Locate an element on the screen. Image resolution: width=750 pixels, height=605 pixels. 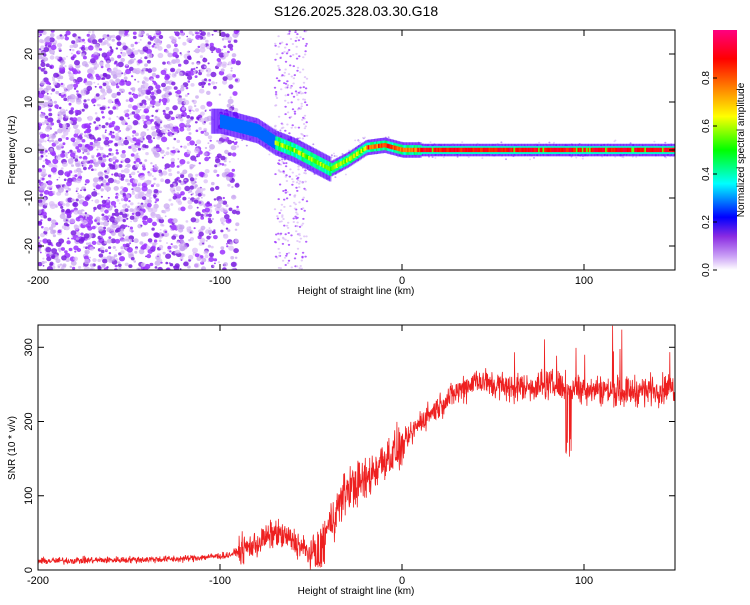
spectrogram-y-tick-label: -20 is located at coordinates (29, 246).